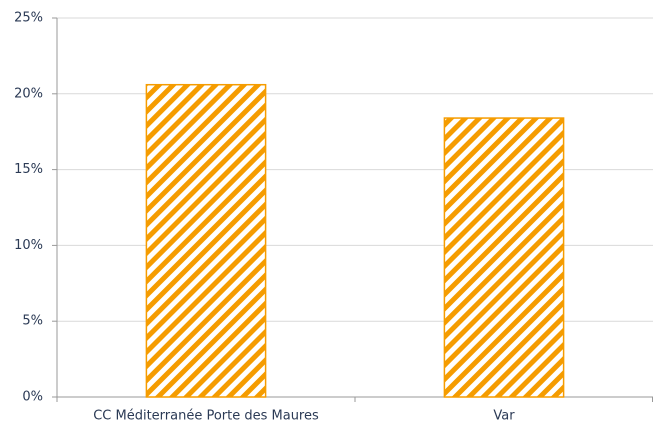 Image resolution: width=653 pixels, height=427 pixels. I want to click on y-tick-label: 25%, so click(28, 18).